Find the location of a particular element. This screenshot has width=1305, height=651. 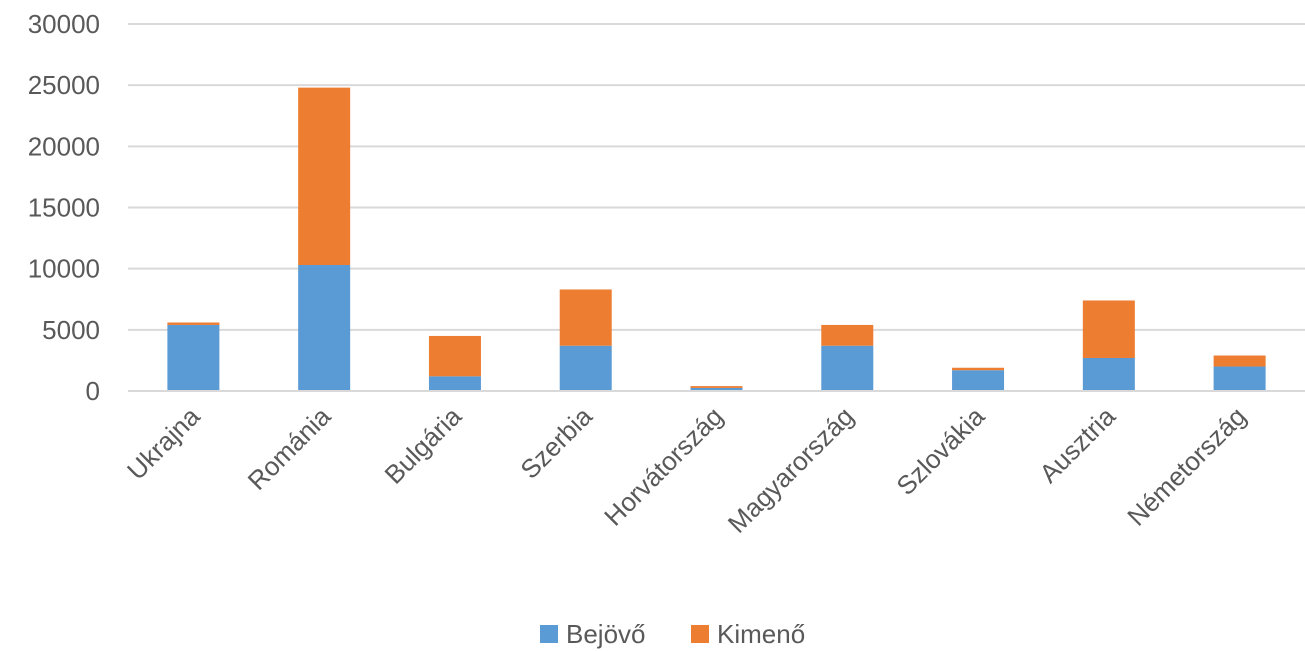

x-tick-label: Horvátország is located at coordinates (663, 466).